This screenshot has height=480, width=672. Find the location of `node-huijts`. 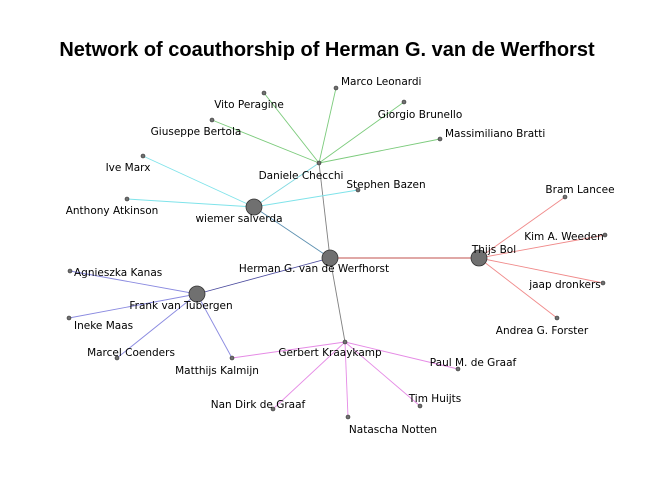

node-huijts is located at coordinates (420, 406).